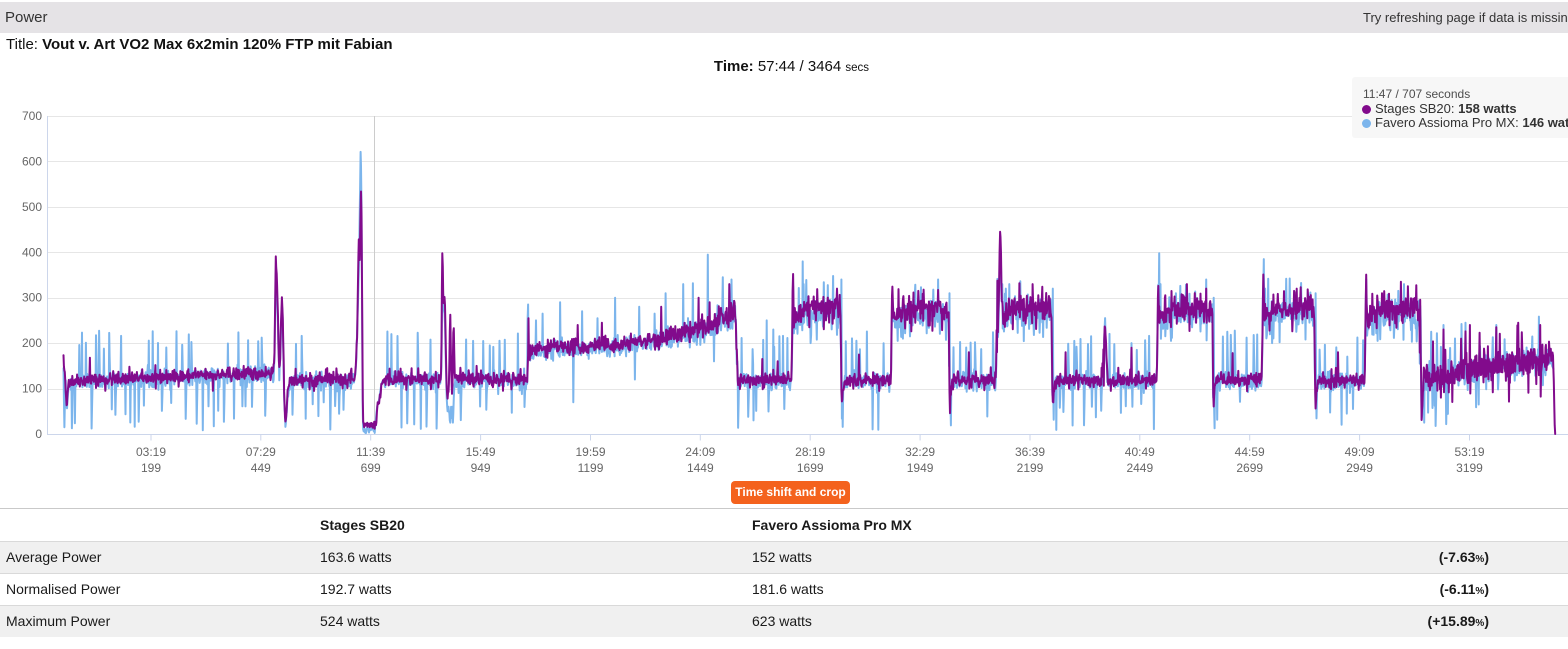 This screenshot has width=1568, height=649. I want to click on svg-text: 2699, so click(1249, 468).